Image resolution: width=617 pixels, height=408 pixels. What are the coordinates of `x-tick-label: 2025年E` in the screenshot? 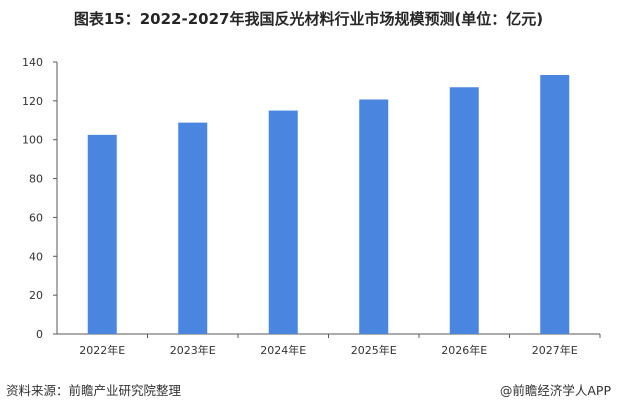 It's located at (374, 350).